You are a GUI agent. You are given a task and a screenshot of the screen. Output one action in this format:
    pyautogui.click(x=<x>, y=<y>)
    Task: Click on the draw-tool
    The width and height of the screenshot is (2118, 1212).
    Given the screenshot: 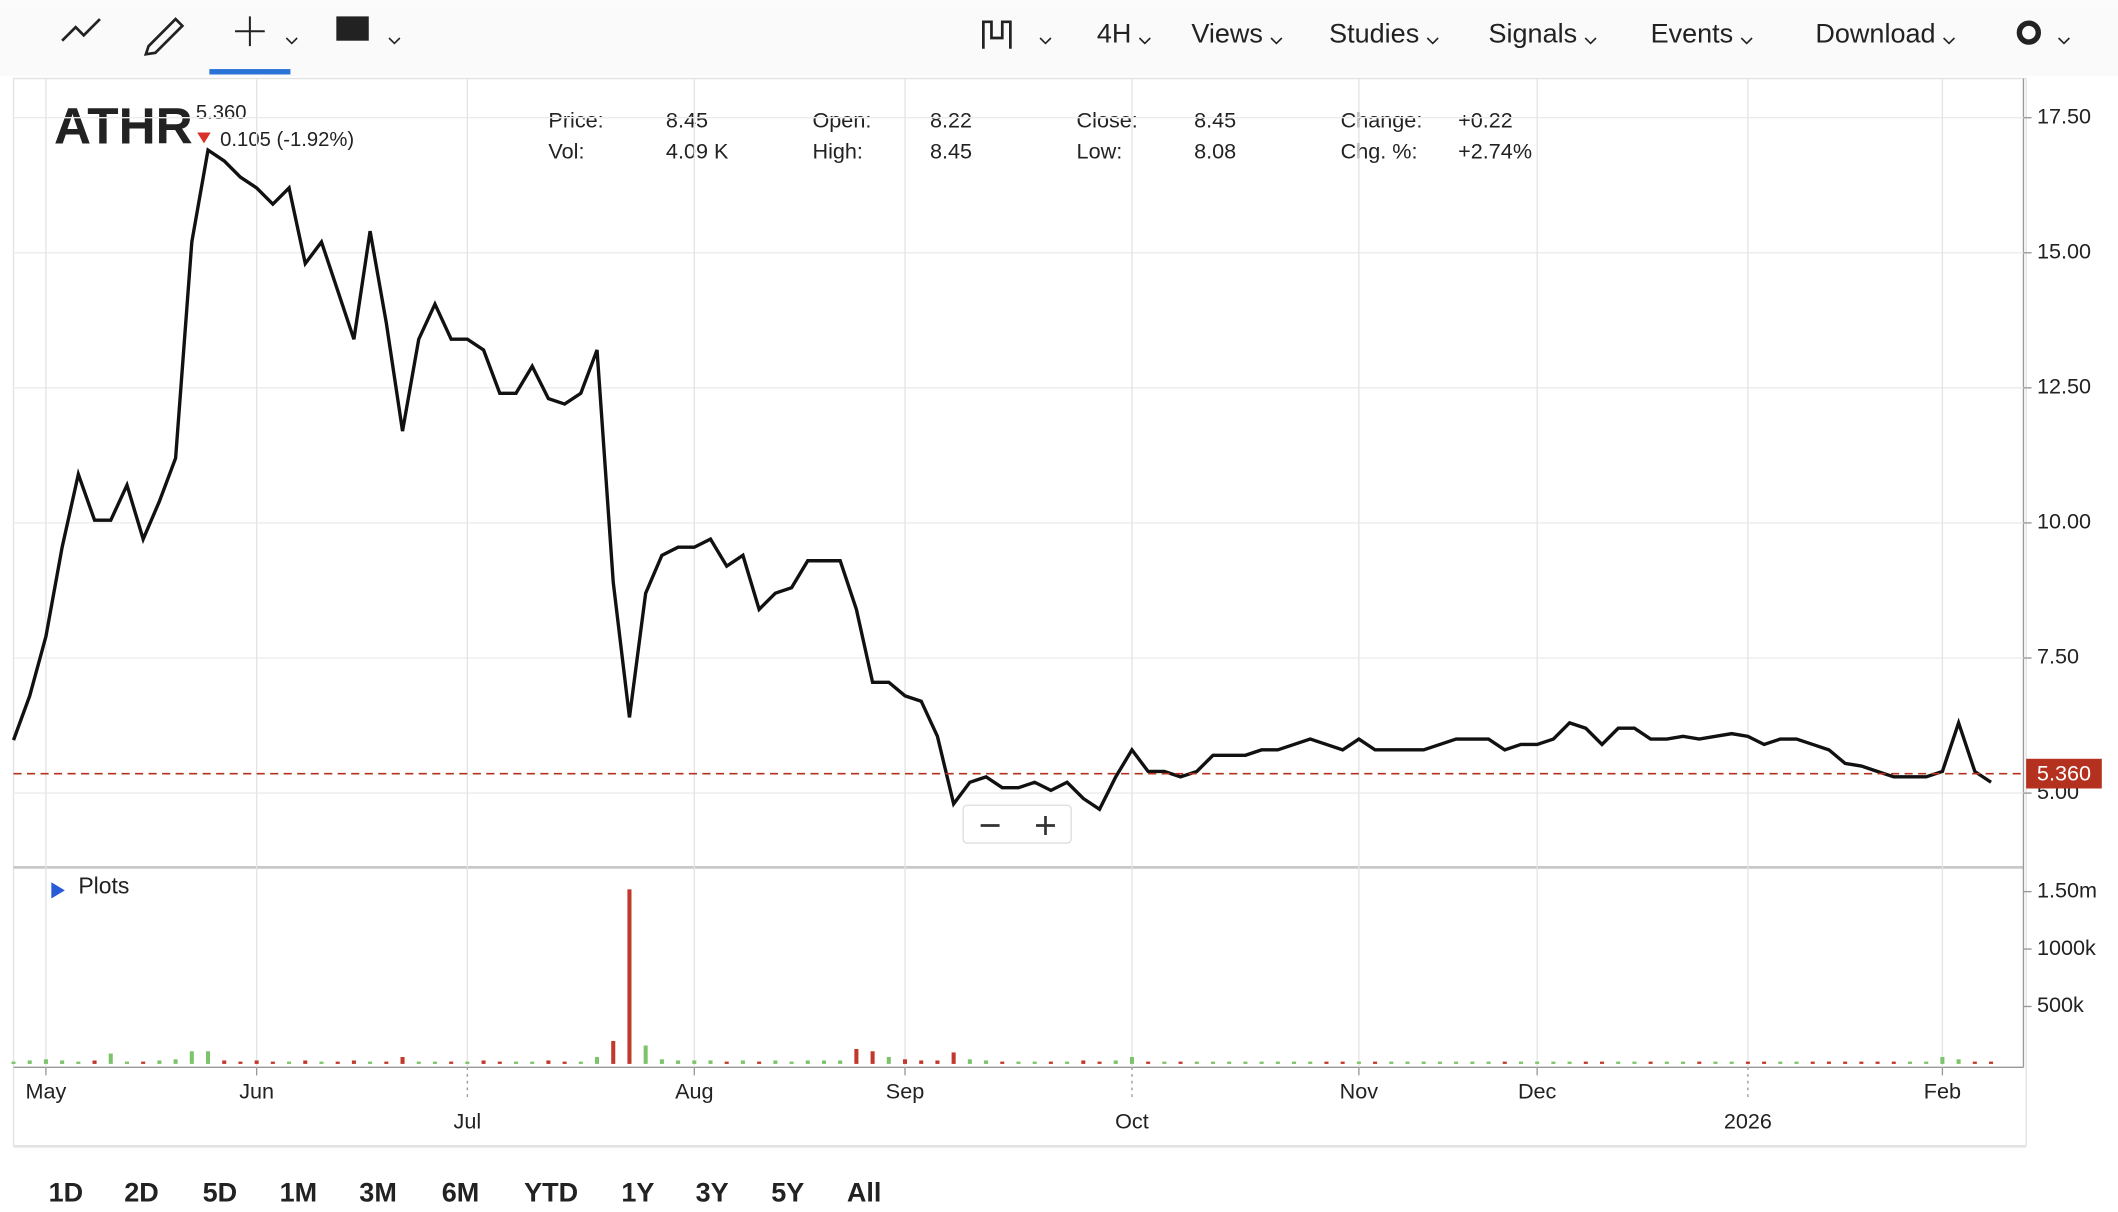 What is the action you would take?
    pyautogui.click(x=164, y=36)
    